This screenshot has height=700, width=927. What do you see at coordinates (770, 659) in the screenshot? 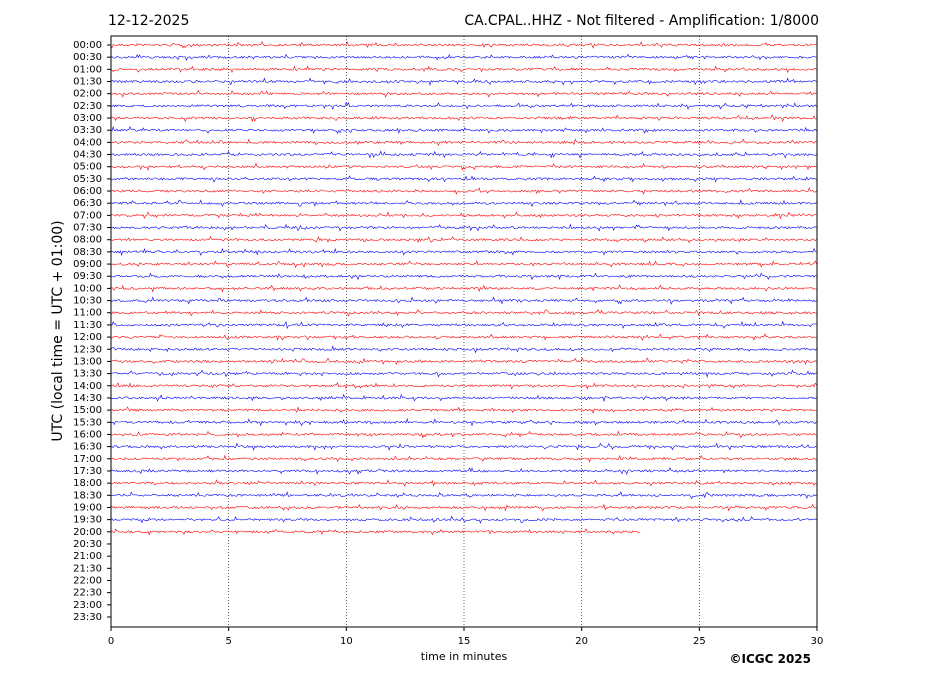
I see `copyright: ©ICGC 2025` at bounding box center [770, 659].